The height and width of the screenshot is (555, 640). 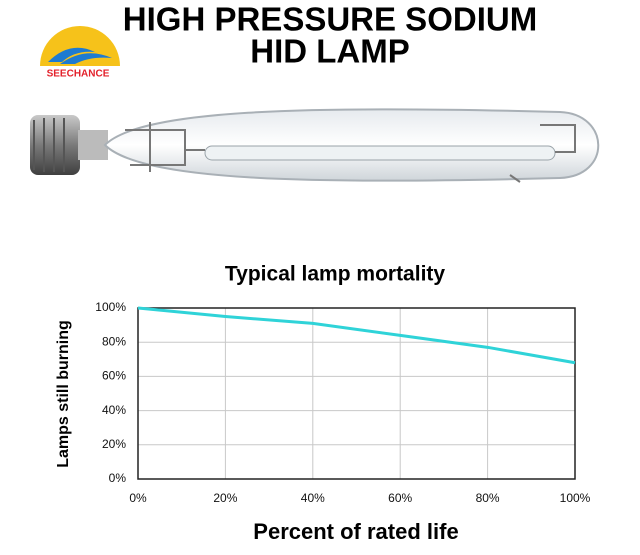 What do you see at coordinates (315, 145) in the screenshot?
I see `lamp-illustration` at bounding box center [315, 145].